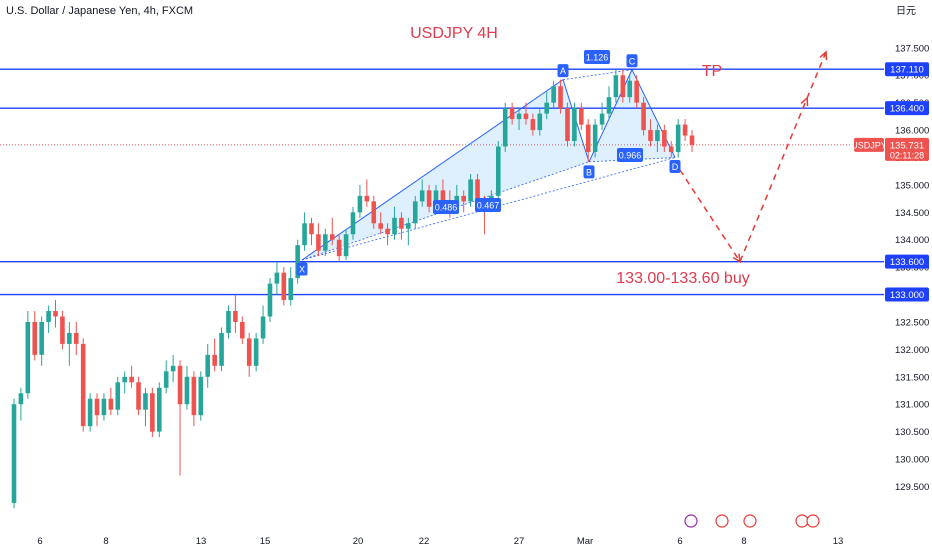 The image size is (932, 555). What do you see at coordinates (753, 157) in the screenshot?
I see `projection-layer` at bounding box center [753, 157].